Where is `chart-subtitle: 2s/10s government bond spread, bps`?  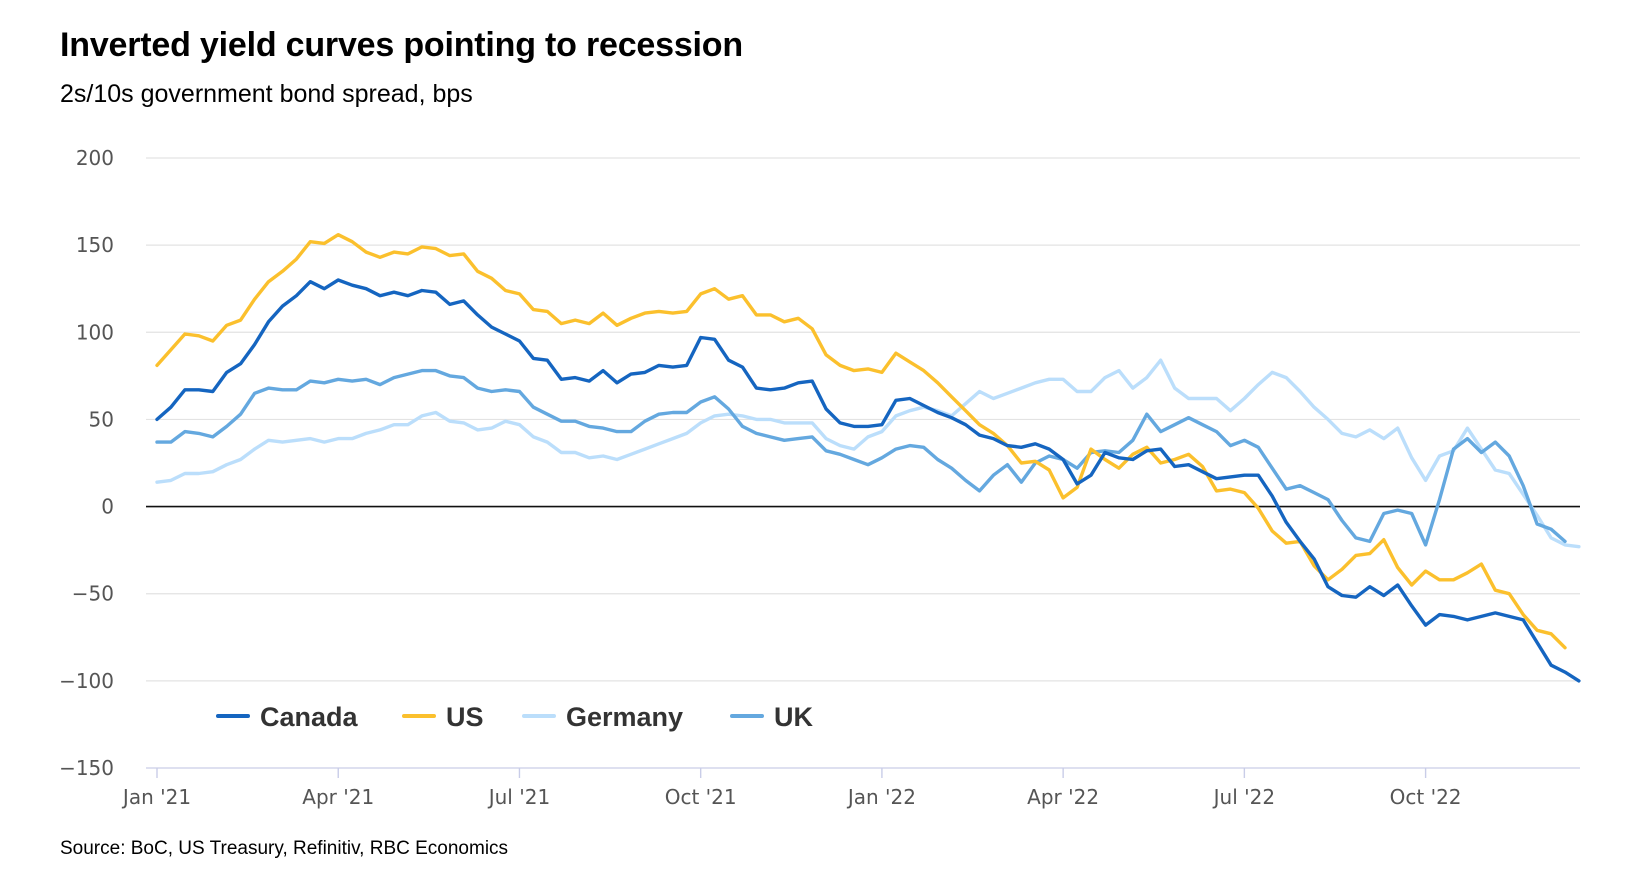 chart-subtitle: 2s/10s government bond spread, bps is located at coordinates (266, 94).